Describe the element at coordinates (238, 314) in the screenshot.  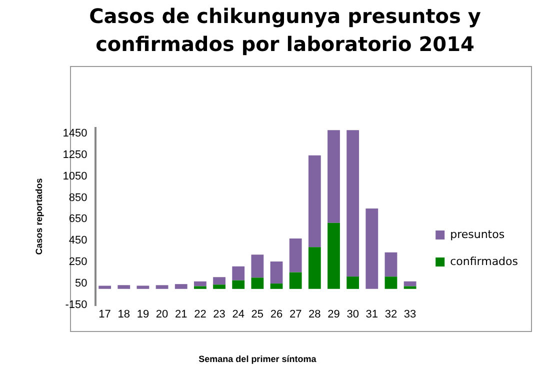
I see `x-tick-label: 24` at that location.